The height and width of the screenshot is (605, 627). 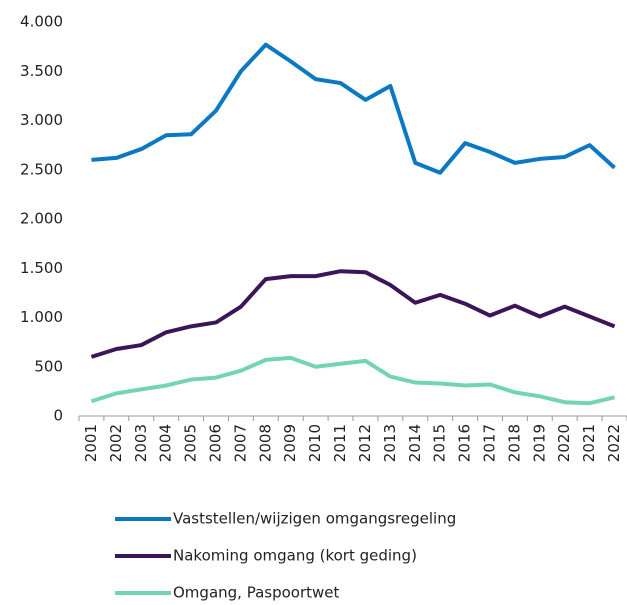 What do you see at coordinates (314, 519) in the screenshot?
I see `legend-label: Vaststellen/wijzigen omgangsregeling` at bounding box center [314, 519].